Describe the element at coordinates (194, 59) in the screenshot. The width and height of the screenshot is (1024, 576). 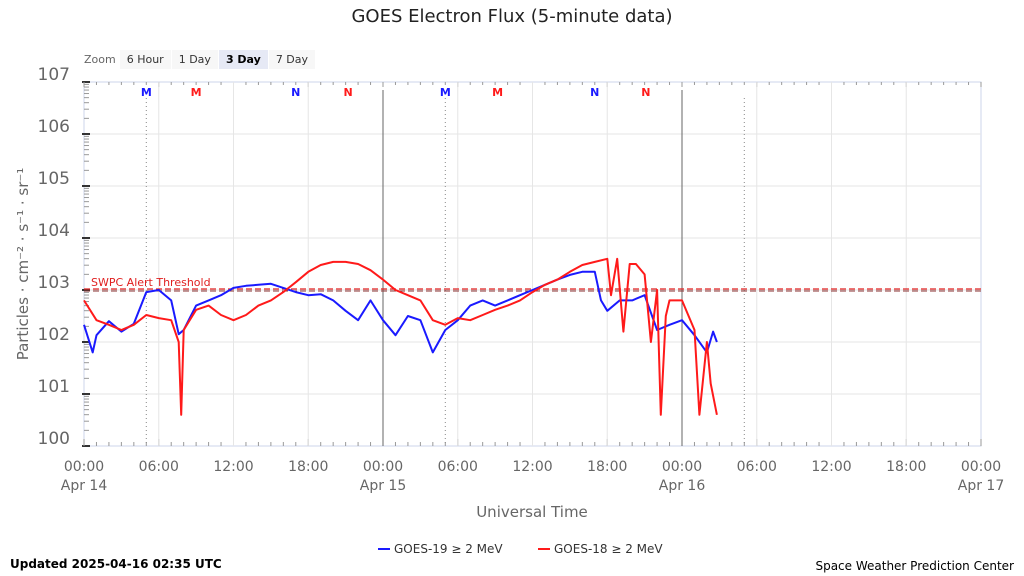
I see `zoom-1-day-button: 1 Day` at that location.